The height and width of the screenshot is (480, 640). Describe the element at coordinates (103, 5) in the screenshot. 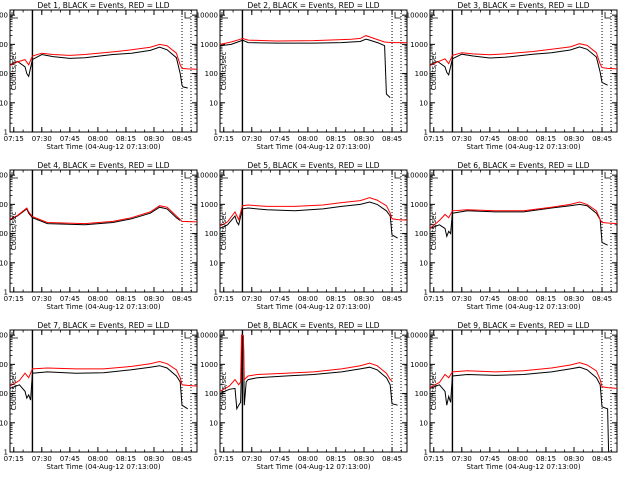

I see `panel-title: Det 1, BLACK = Events, RED = LLD` at that location.